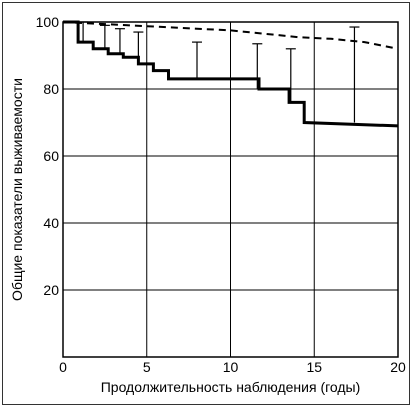  I want to click on y-tick-labels: 20 40 60 80 100, so click(48, 156).